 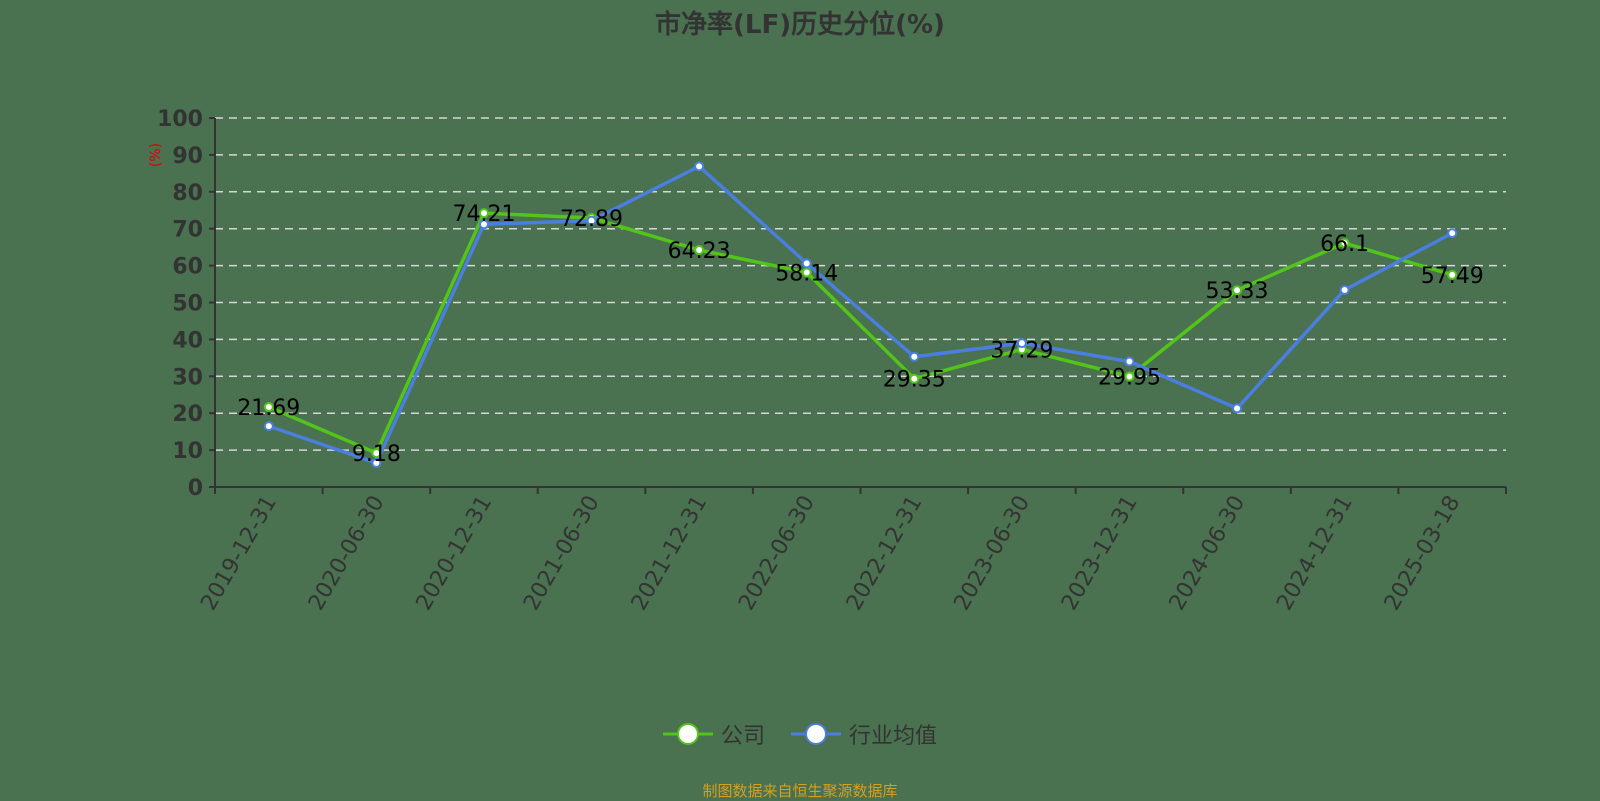 I want to click on x-tick-label: 2020-12-31, so click(x=455, y=553).